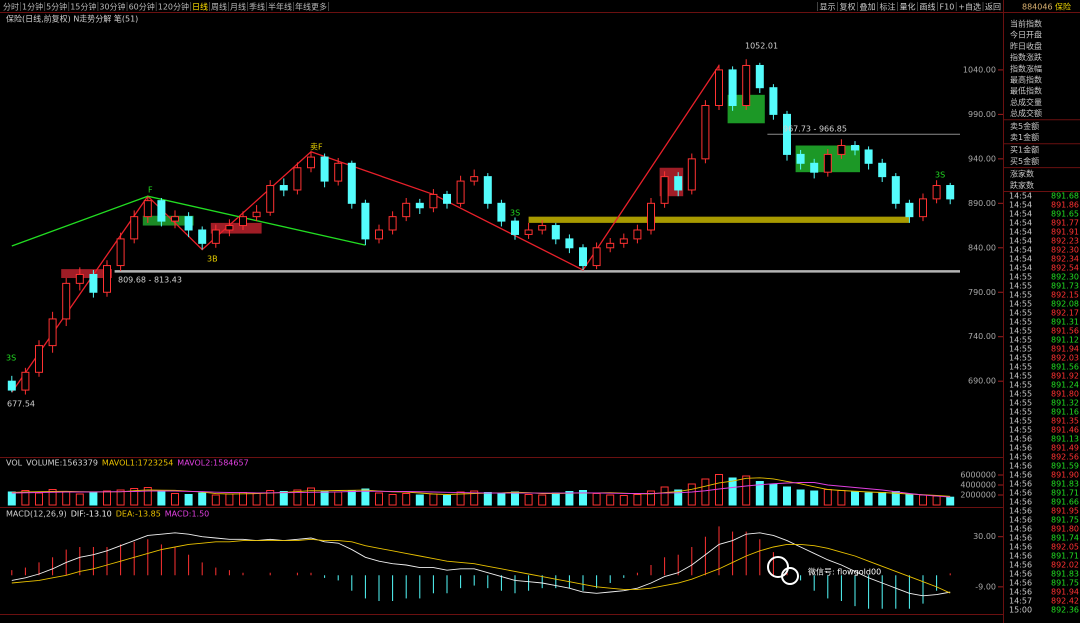 The width and height of the screenshot is (1080, 623). I want to click on toolbar-action: 显示, so click(828, 7).